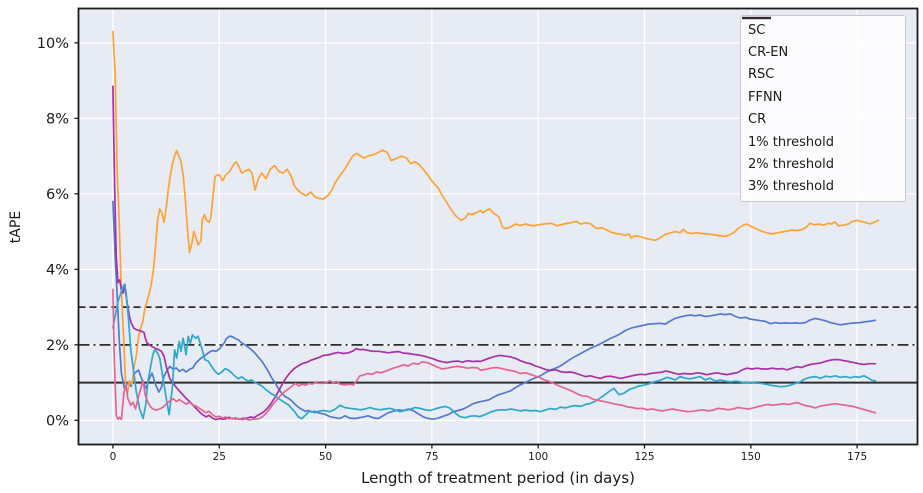 This screenshot has height=493, width=923. I want to click on legend-item-label: 1% threshold, so click(791, 142).